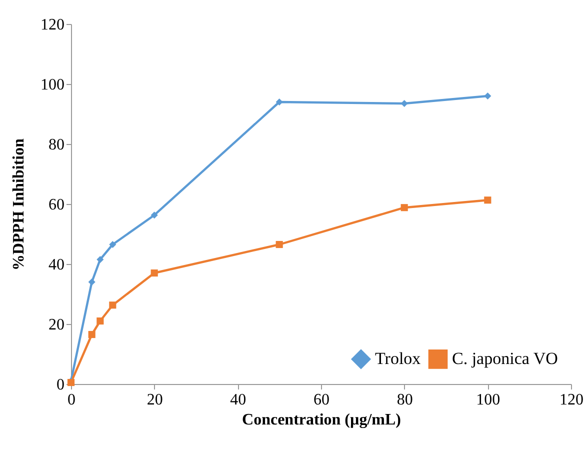 The width and height of the screenshot is (587, 463). I want to click on x-tick-label: 100, so click(488, 400).